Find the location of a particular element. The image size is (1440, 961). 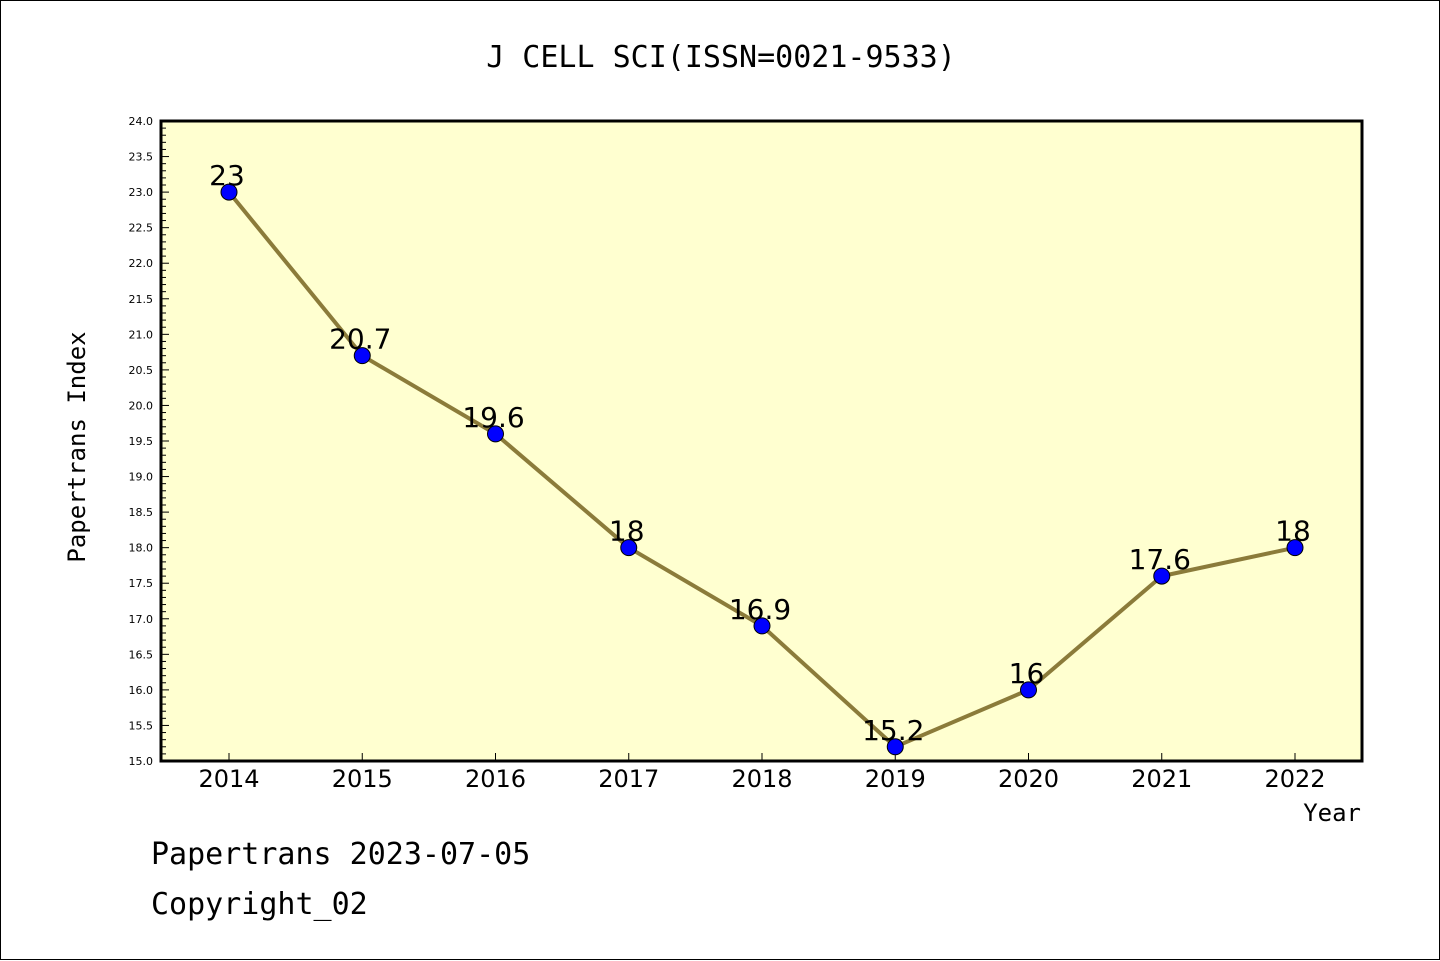

x-tick-label: 2014 is located at coordinates (228, 779).